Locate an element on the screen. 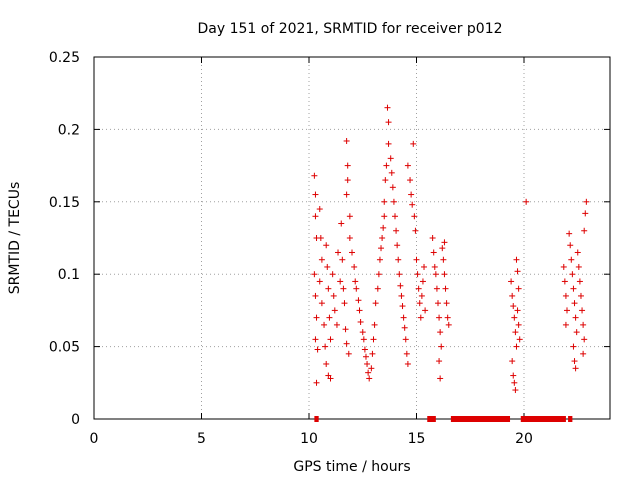  y-tick-label: 0.2 is located at coordinates (69, 130).